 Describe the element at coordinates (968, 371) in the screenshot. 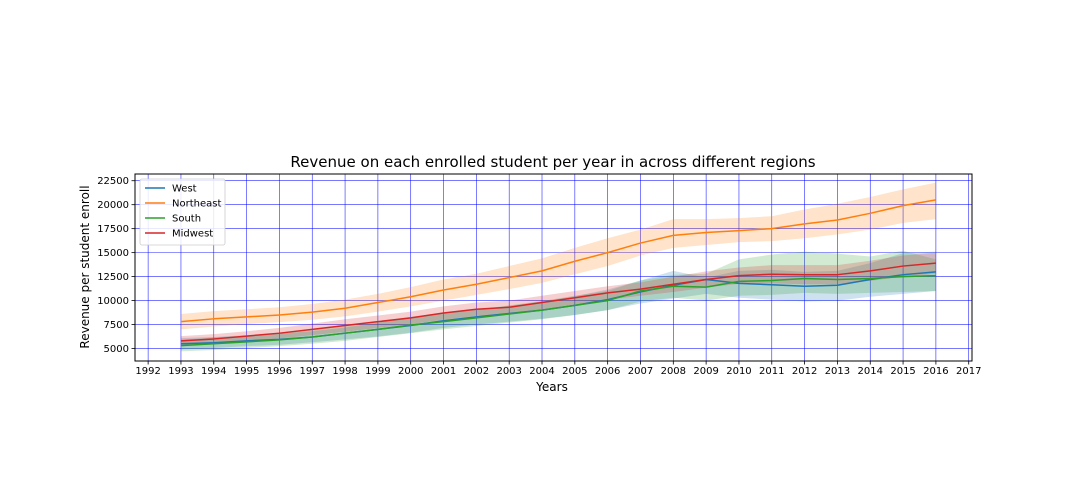

I see `x-tick-label: 2017` at that location.